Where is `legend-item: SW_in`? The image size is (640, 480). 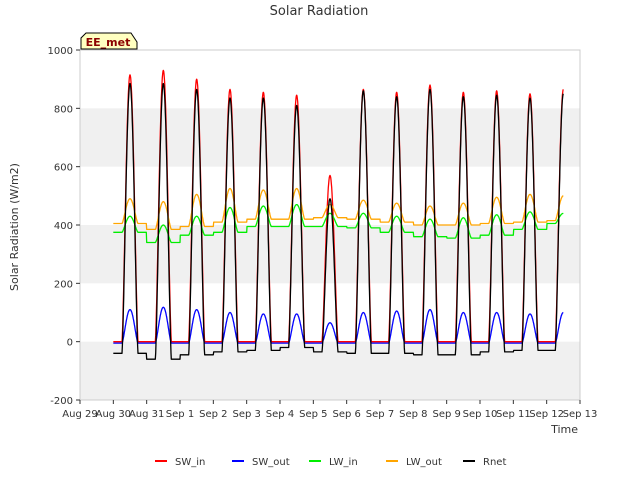
legend-item: SW_in is located at coordinates (180, 462).